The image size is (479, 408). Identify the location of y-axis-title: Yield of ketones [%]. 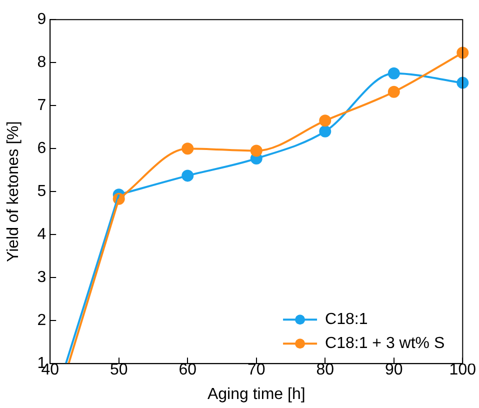
(13, 191).